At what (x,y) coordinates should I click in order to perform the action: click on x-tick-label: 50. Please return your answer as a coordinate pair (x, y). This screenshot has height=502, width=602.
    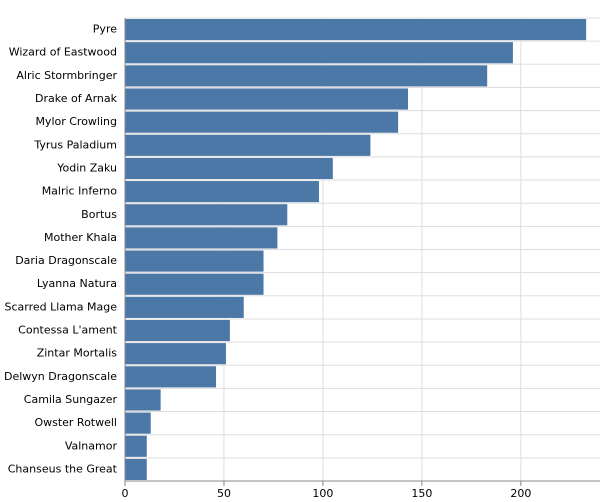
    Looking at the image, I should click on (224, 493).